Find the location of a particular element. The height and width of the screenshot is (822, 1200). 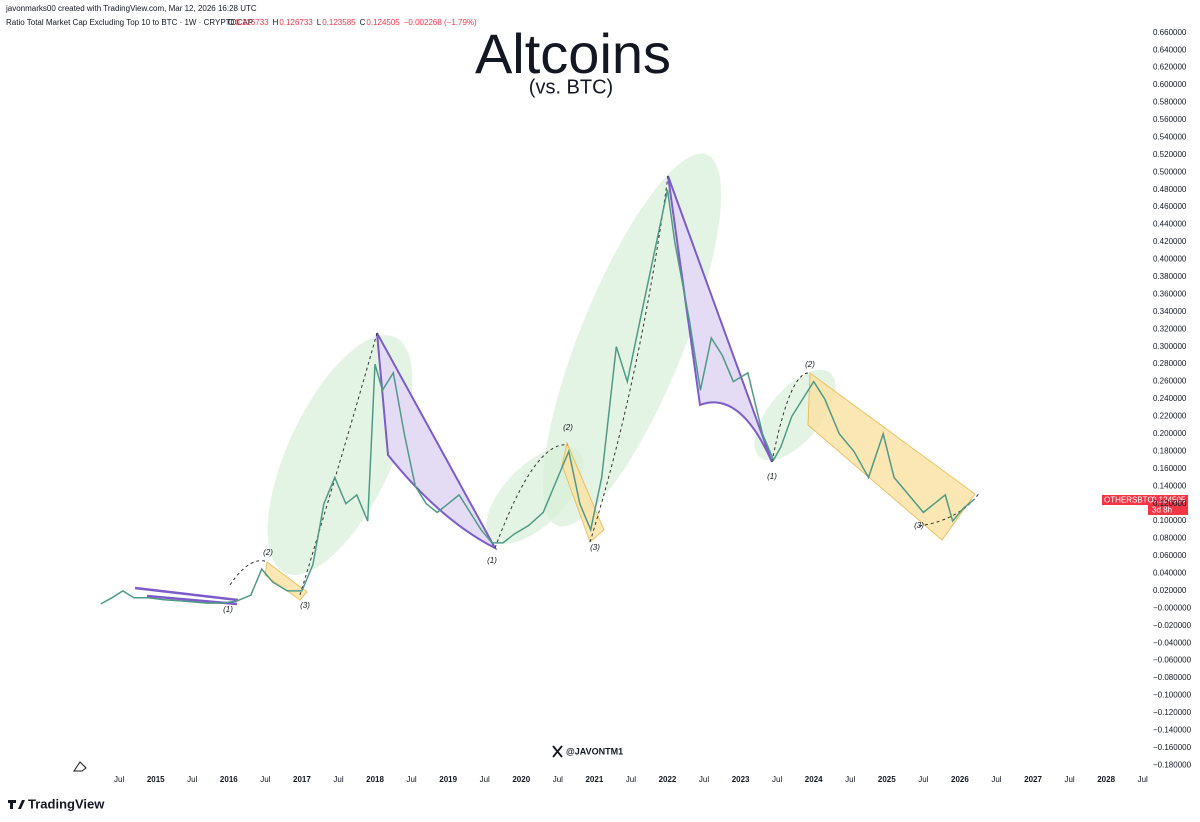

y-tick-label: 0.100000 is located at coordinates (1170, 520).